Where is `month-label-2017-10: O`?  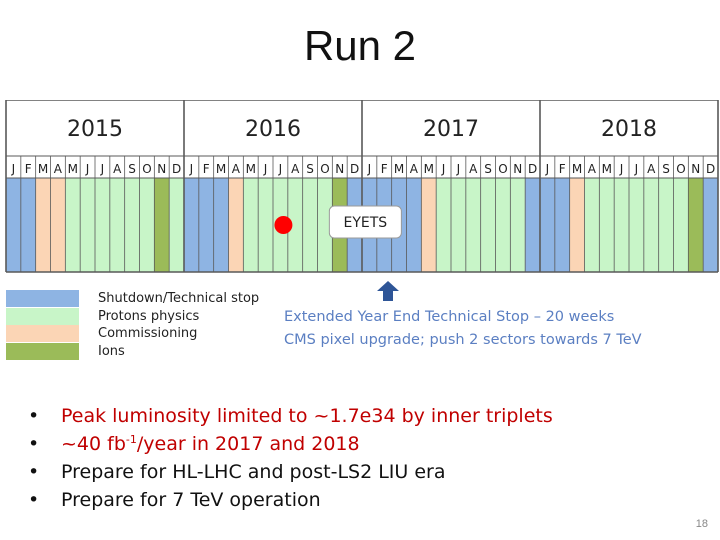 month-label-2017-10: O is located at coordinates (502, 169).